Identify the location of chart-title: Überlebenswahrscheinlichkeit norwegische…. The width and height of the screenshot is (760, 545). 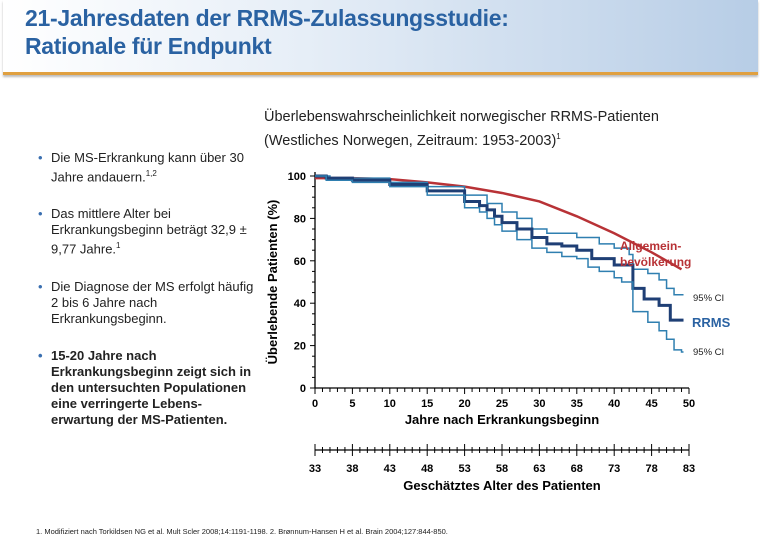
(461, 129).